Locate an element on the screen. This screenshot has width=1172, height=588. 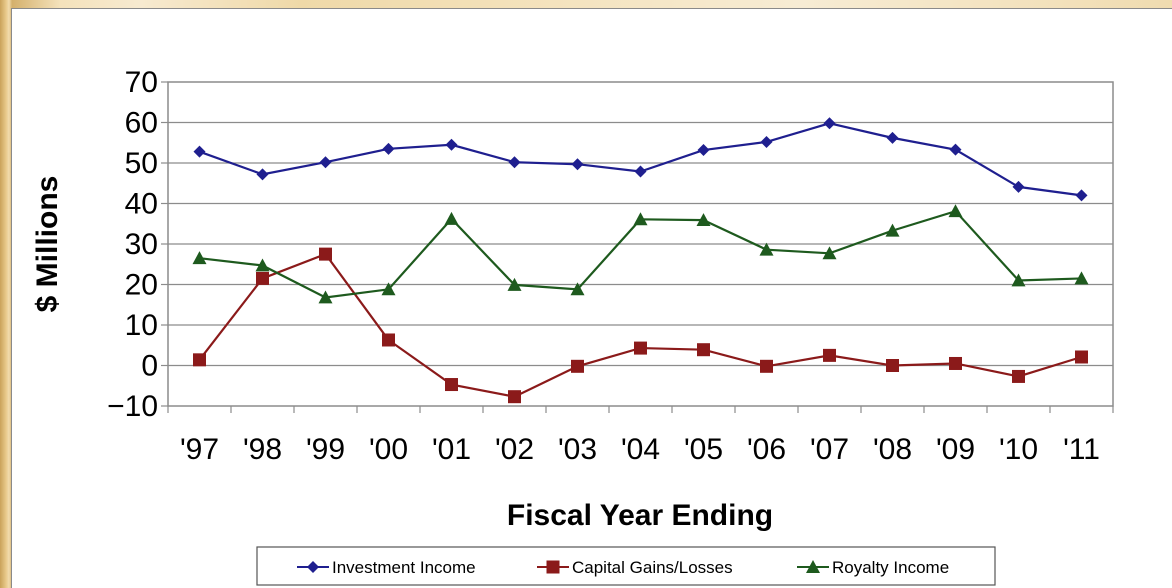
series-investment-income is located at coordinates (640, 159).